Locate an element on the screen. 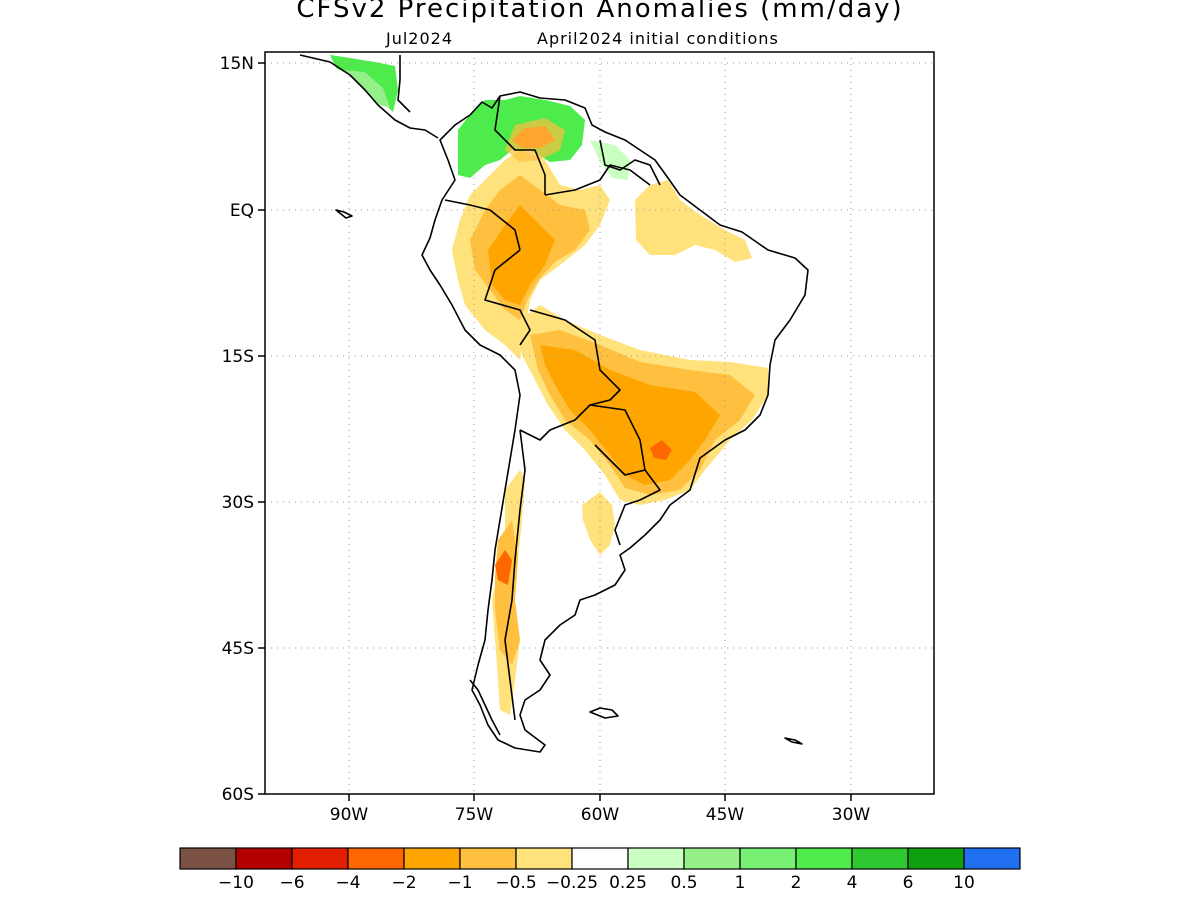  caribbean-coastline is located at coordinates (404, 84).